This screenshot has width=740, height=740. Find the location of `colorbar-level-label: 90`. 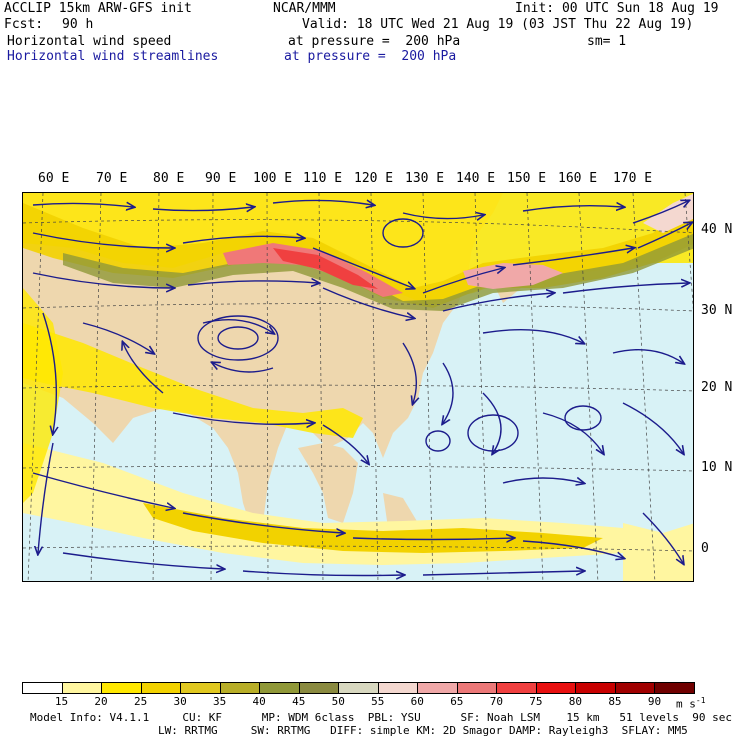

colorbar-level-label: 90 is located at coordinates (654, 701).